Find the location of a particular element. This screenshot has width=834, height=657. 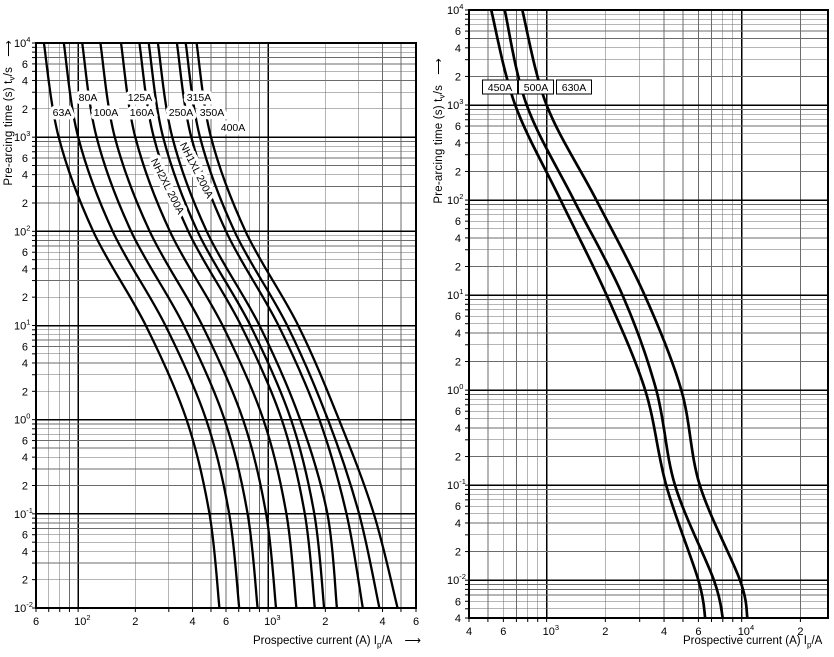

y-axis-title-text: Pre-arcing time (s) t is located at coordinates (9, 133).